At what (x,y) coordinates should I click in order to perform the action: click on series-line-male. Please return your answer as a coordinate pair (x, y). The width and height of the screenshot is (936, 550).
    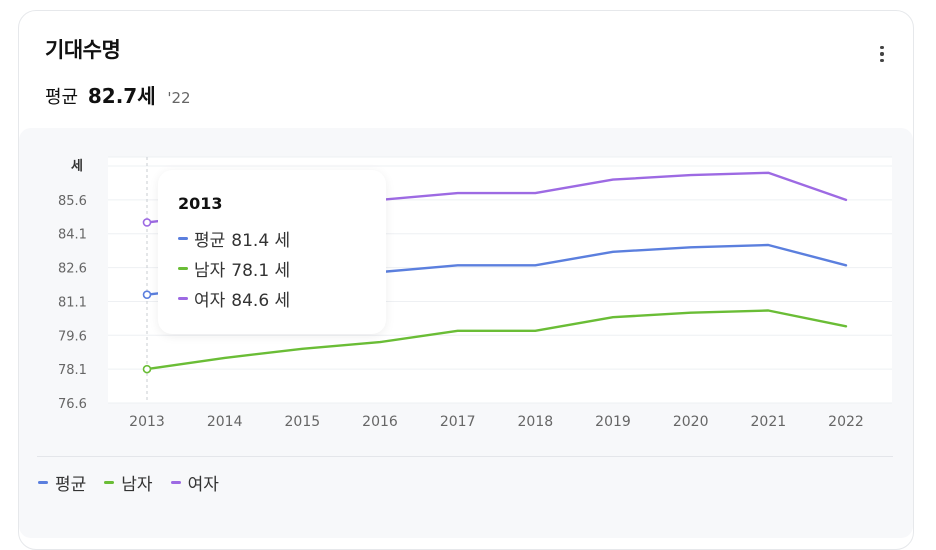
    Looking at the image, I should click on (496, 340).